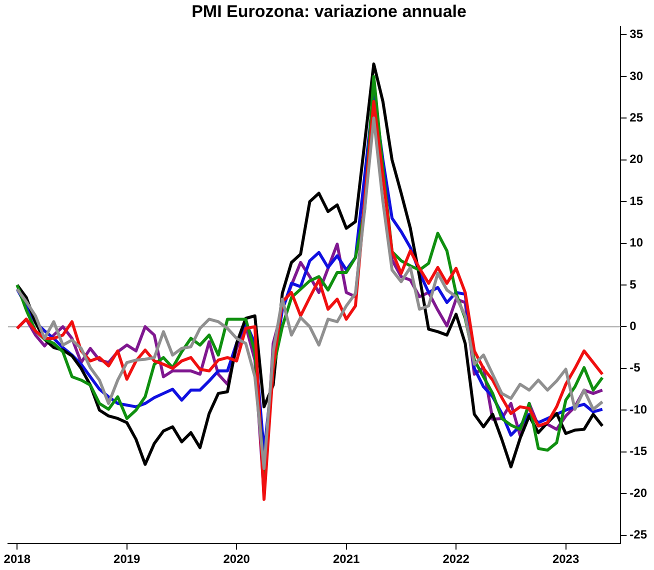 The image size is (654, 570). I want to click on y-tick-label: 10, so click(637, 243).